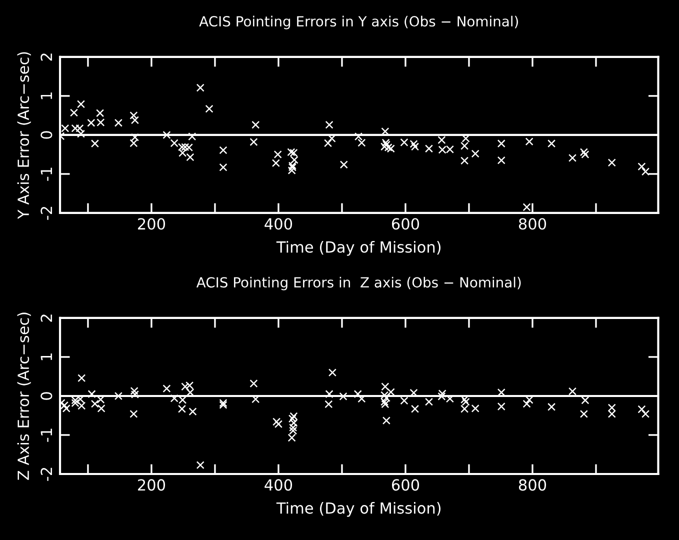 This screenshot has height=540, width=679. I want to click on chart-title: ACIS Pointing Errors in Z axis (Obs − Nominal), so click(358, 283).